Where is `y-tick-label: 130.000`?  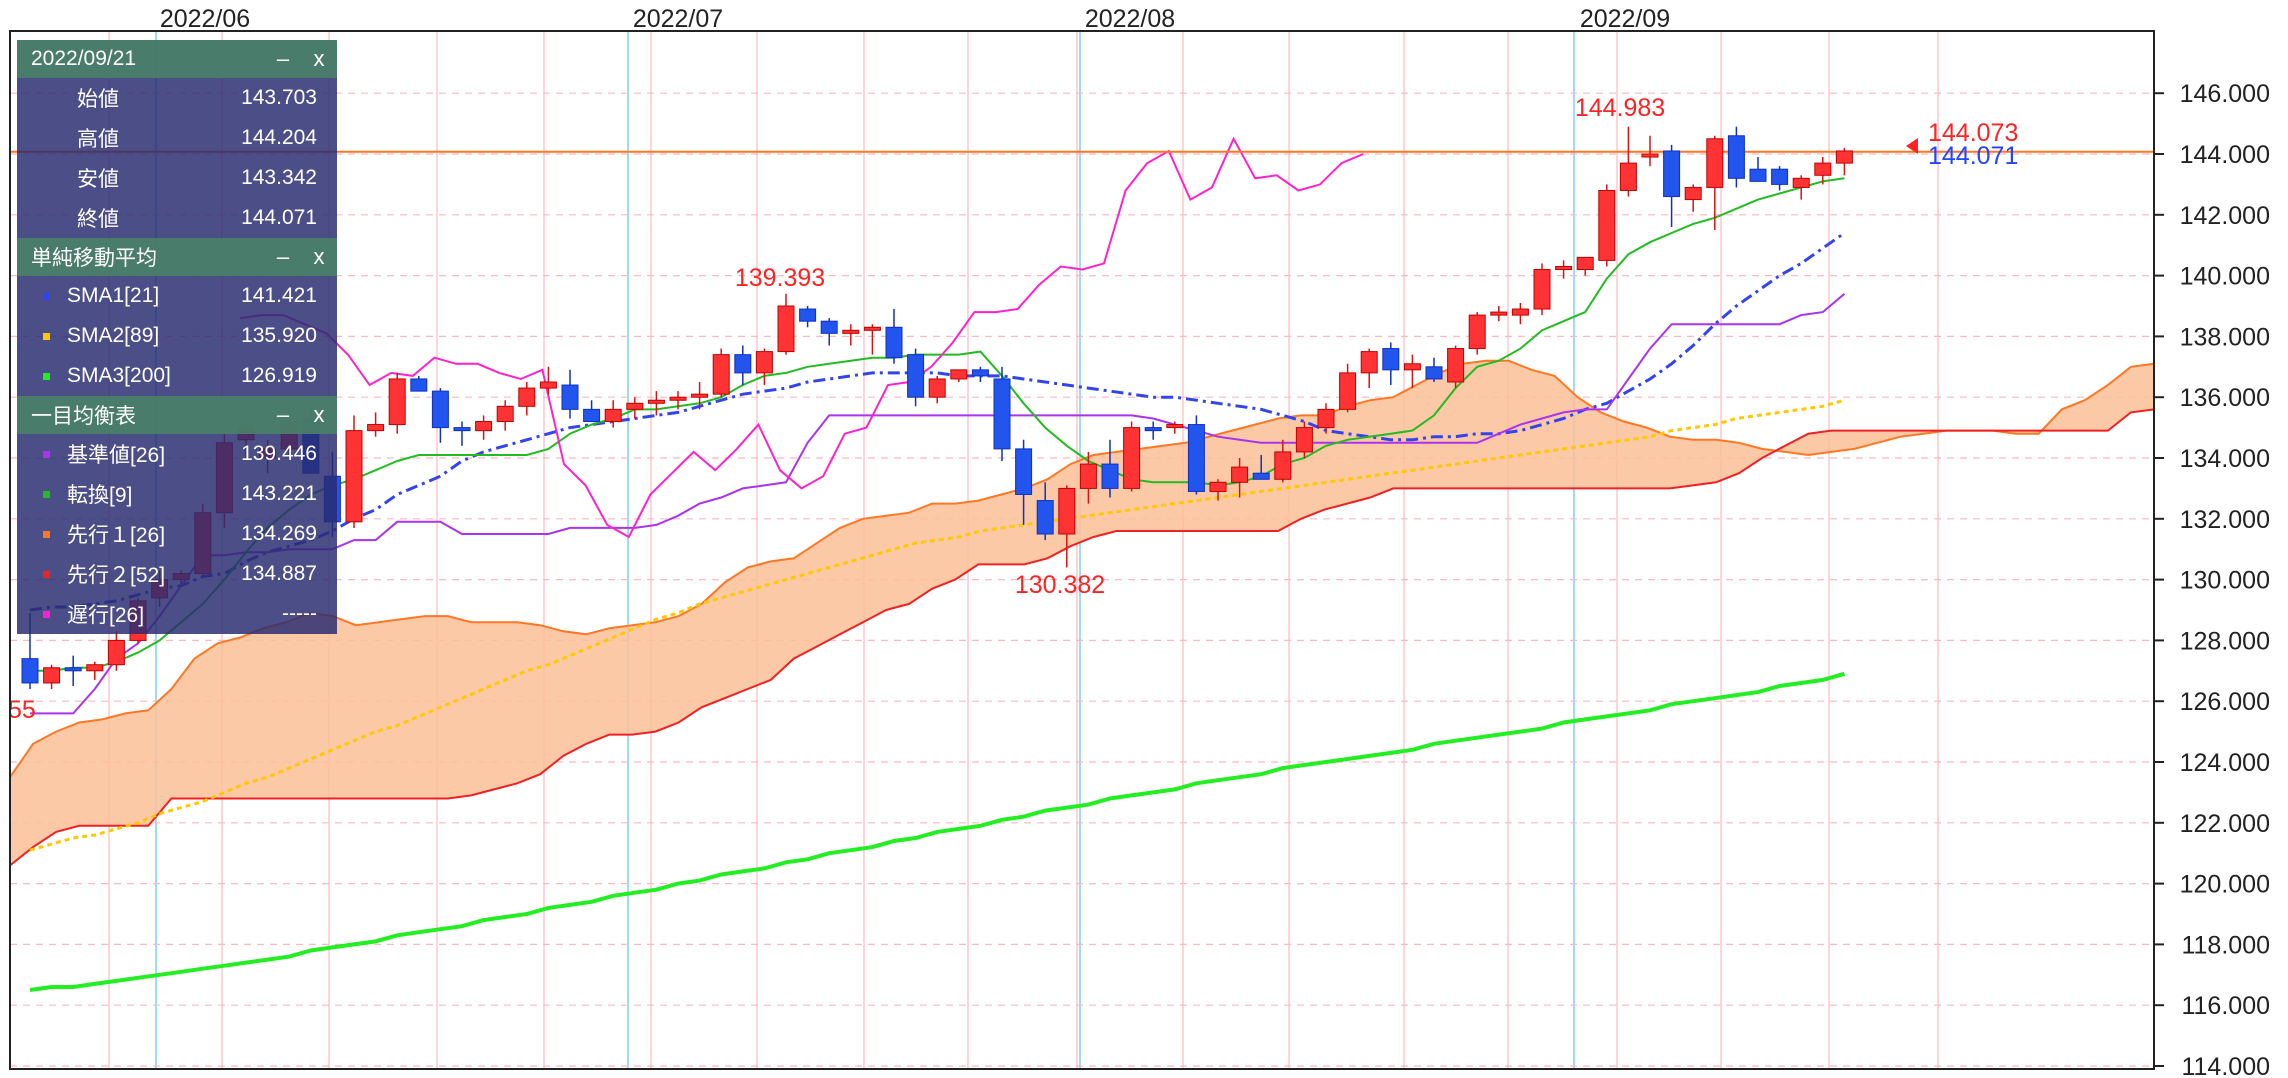 y-tick-label: 130.000 is located at coordinates (2225, 581).